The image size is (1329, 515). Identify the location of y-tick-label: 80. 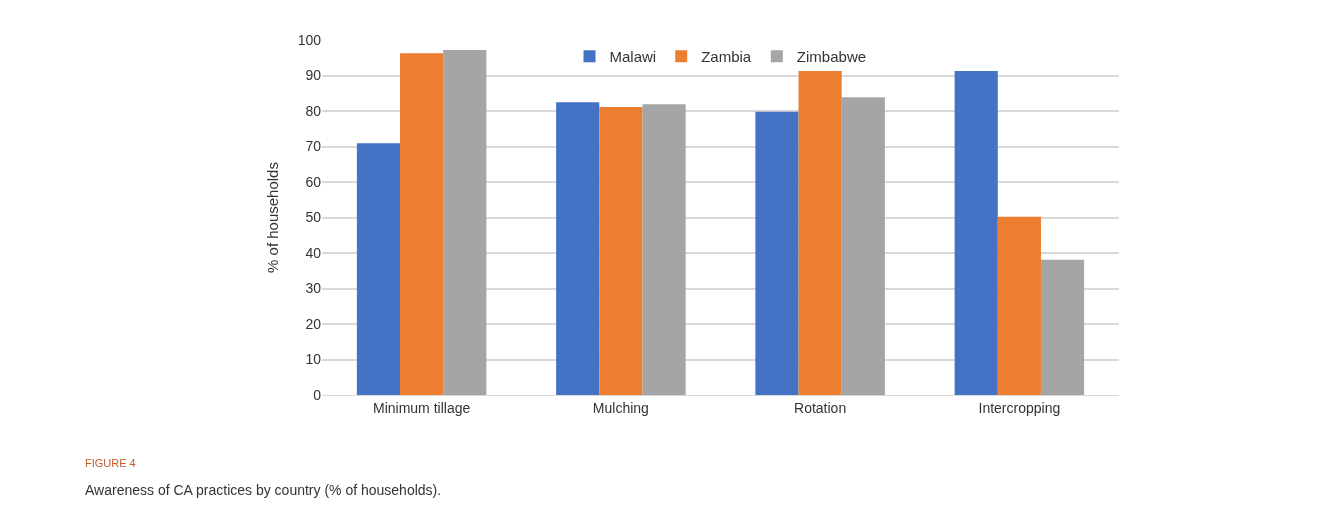
(313, 110).